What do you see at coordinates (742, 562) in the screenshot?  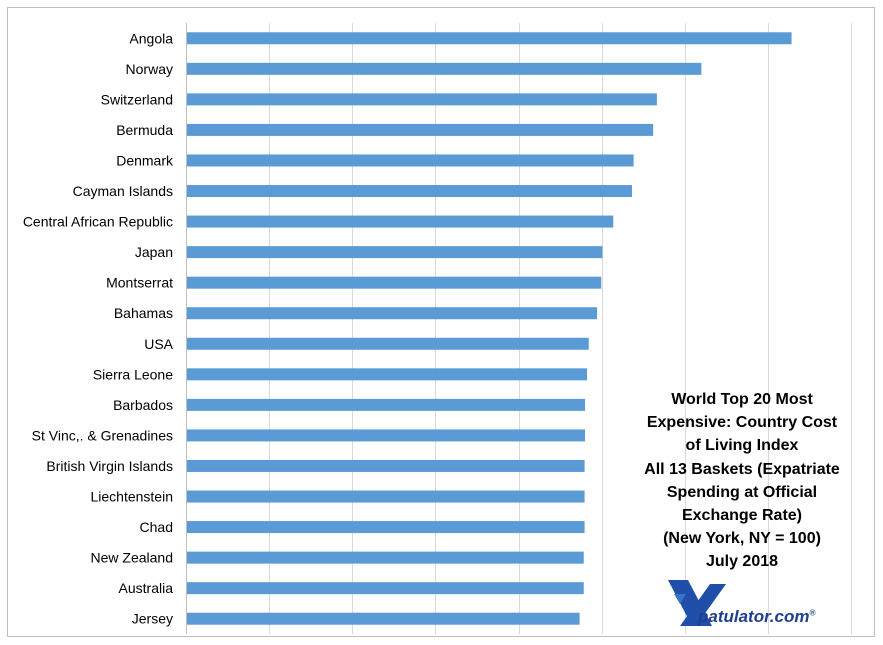 I see `chart-title-line: July 2018` at bounding box center [742, 562].